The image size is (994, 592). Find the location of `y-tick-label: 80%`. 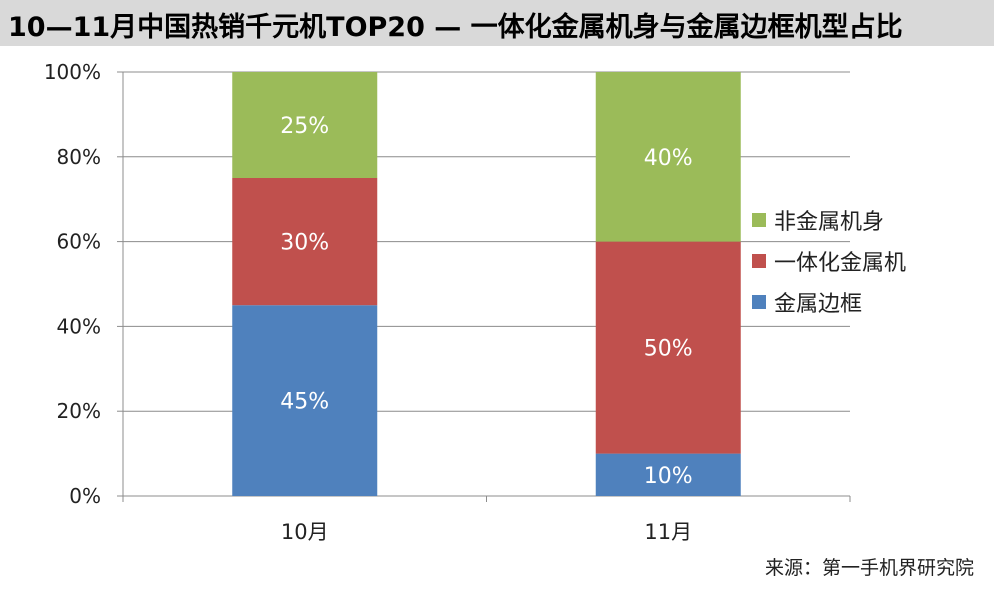

y-tick-label: 80% is located at coordinates (79, 157).